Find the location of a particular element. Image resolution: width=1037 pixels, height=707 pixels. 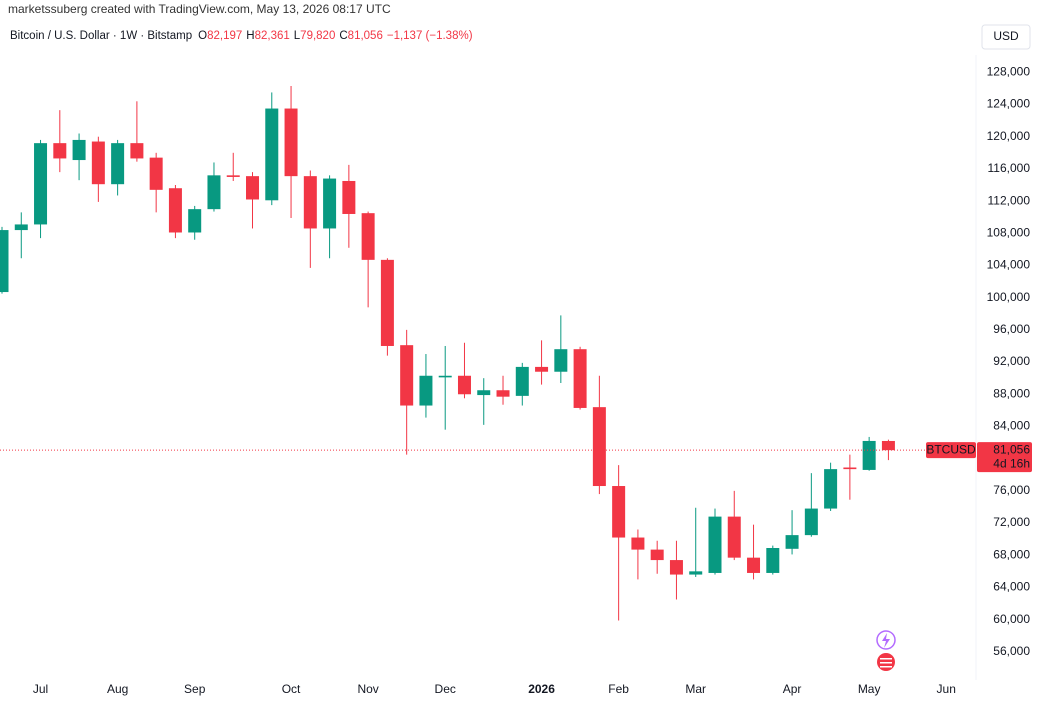

y-tick-label: 116,000 is located at coordinates (1009, 168).